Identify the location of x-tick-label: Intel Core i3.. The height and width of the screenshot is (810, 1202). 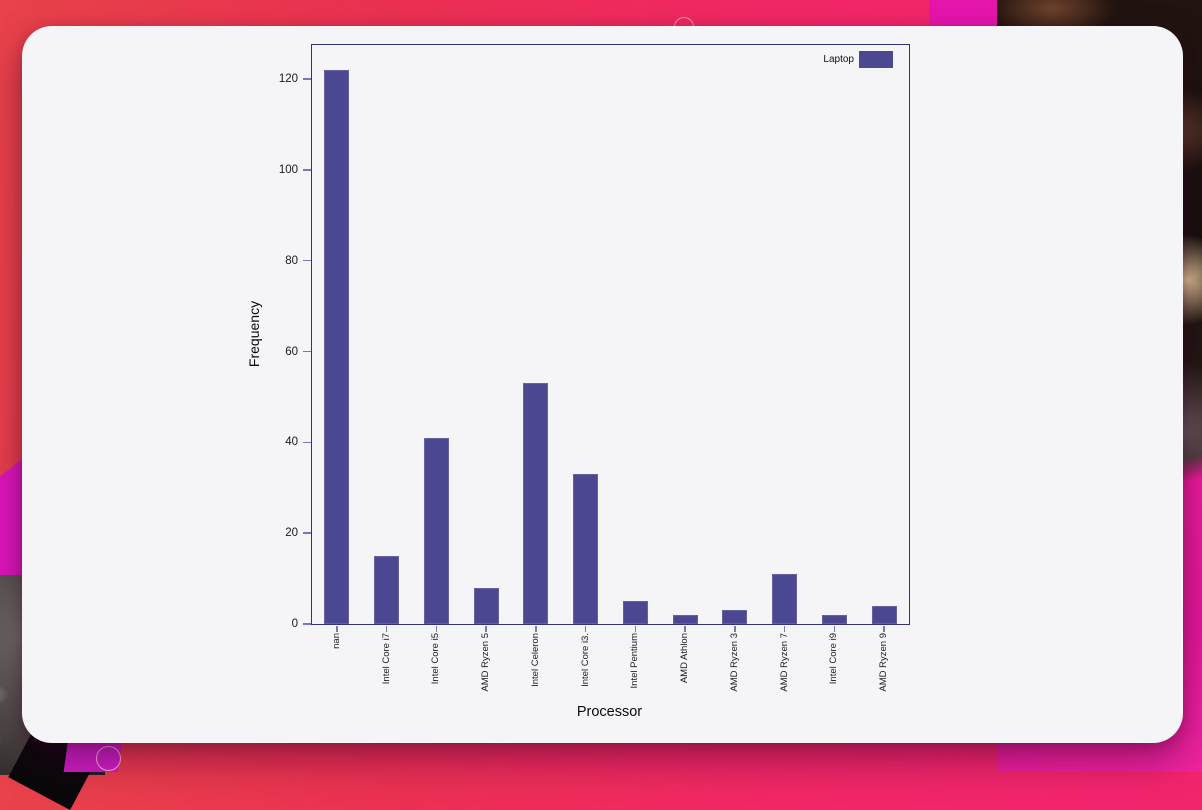
(585, 660).